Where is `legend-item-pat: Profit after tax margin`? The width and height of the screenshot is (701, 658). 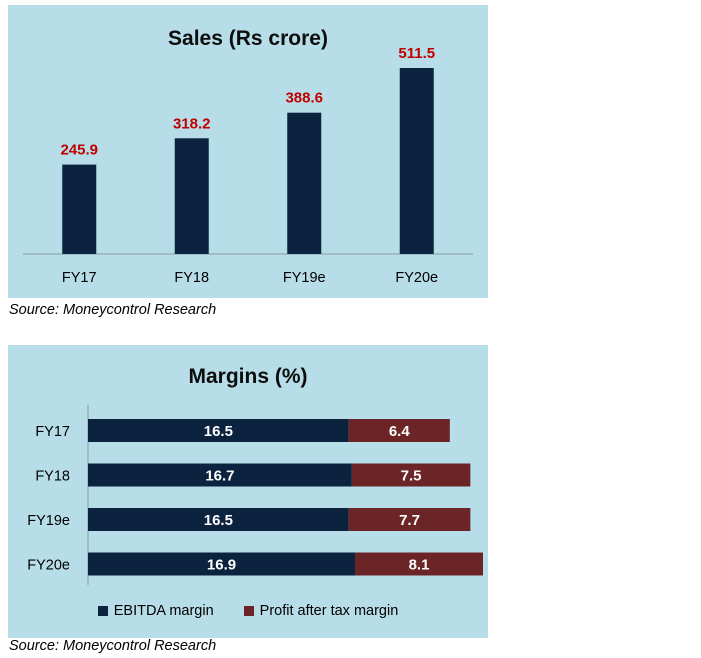
legend-item-pat: Profit after tax margin is located at coordinates (321, 611).